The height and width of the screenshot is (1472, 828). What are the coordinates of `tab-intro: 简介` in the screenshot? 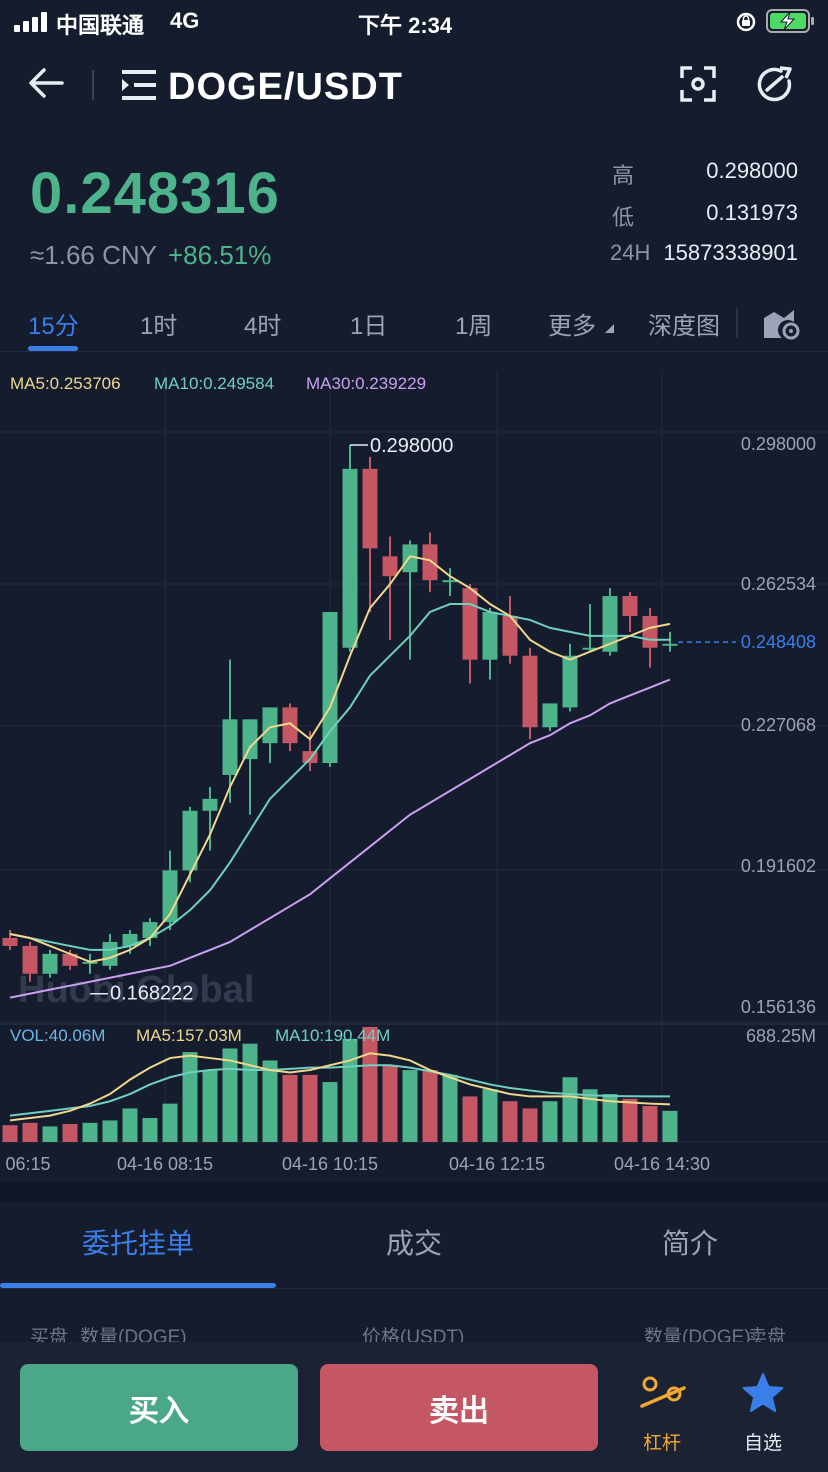 It's located at (690, 1243).